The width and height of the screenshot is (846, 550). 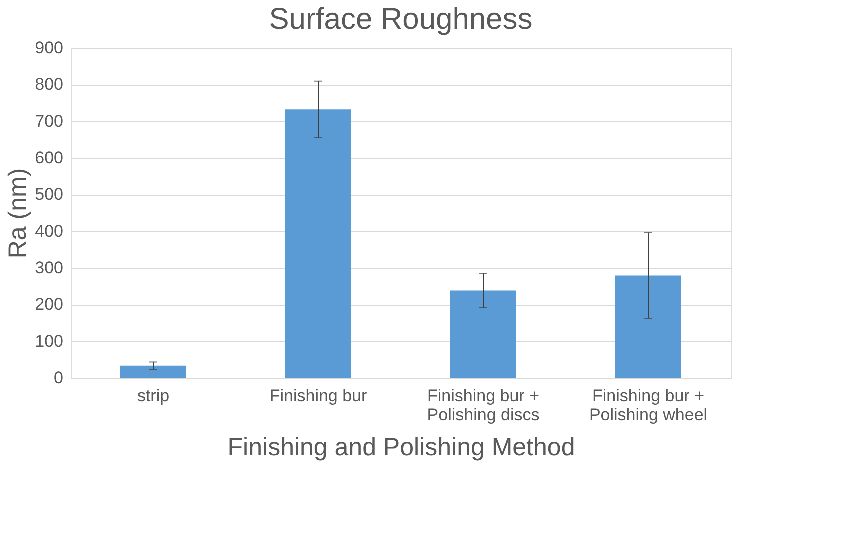 I want to click on y-tick-label: 600, so click(x=49, y=158).